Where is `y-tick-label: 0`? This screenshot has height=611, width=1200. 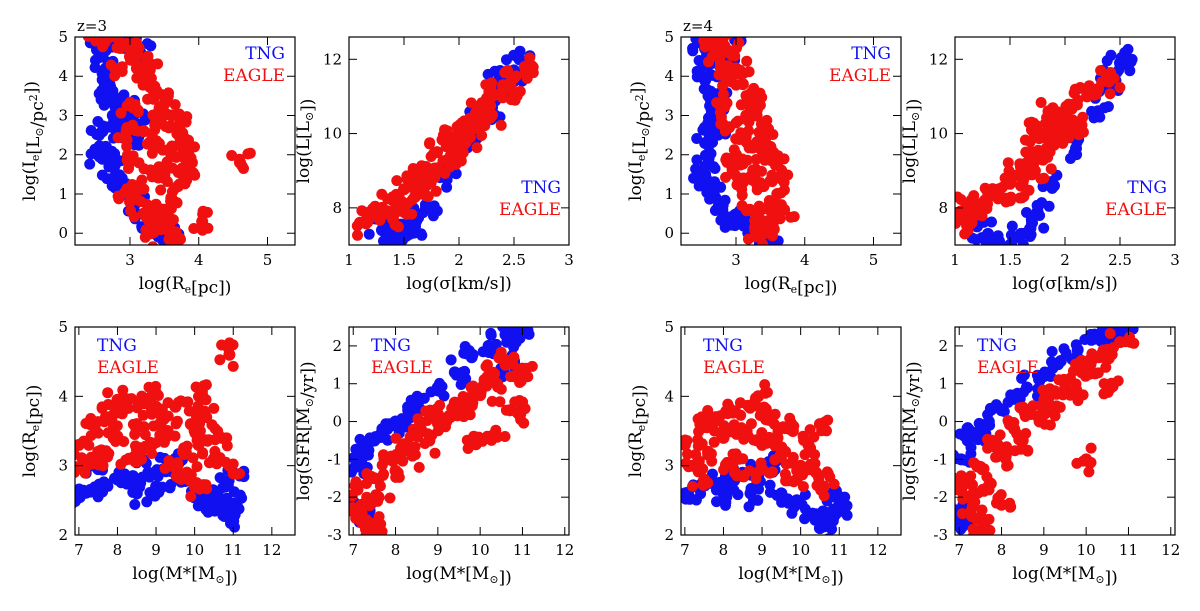
y-tick-label: 0 is located at coordinates (943, 422).